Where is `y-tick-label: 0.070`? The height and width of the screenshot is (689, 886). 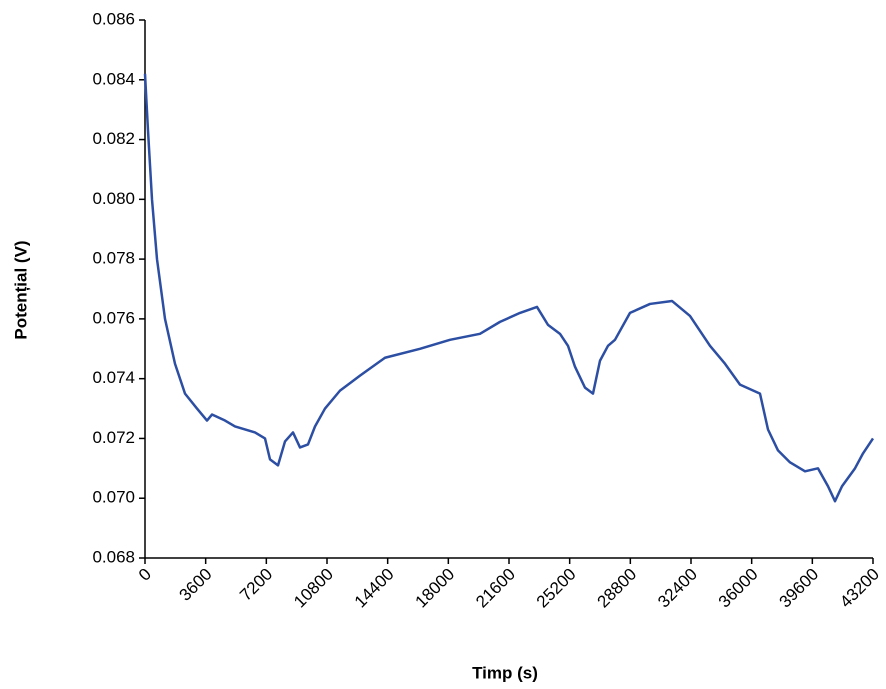
y-tick-label: 0.070 is located at coordinates (113, 497).